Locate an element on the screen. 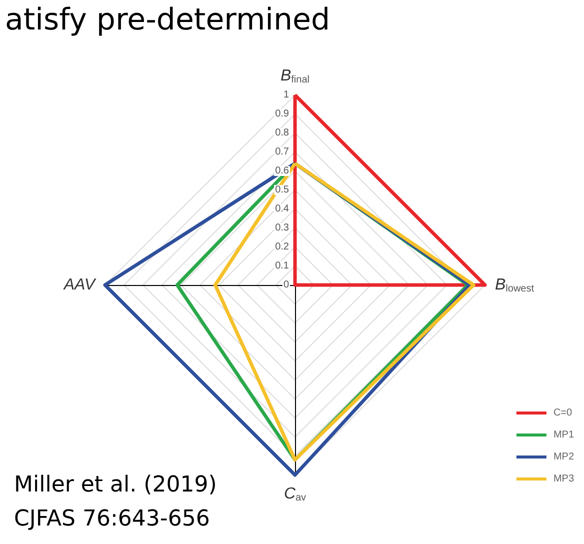  text: CJFAS 76:643-656 is located at coordinates (112, 519).